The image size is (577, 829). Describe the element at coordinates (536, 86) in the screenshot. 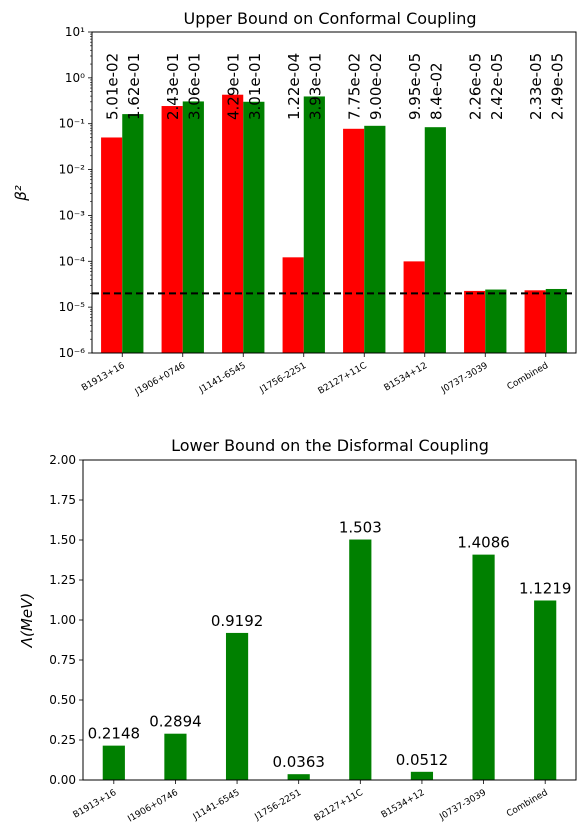

I see `chart-1-bar-value-label: 2.33e-05` at that location.